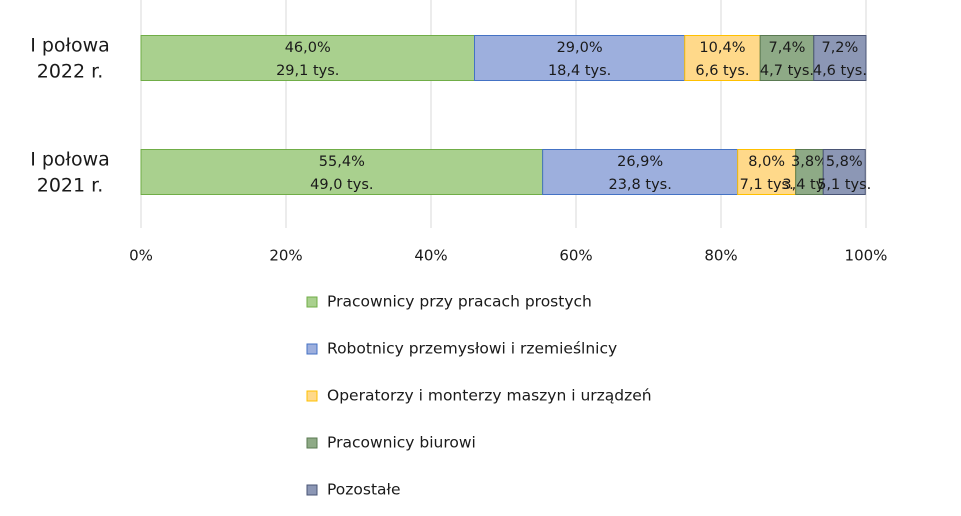 The height and width of the screenshot is (516, 961). Describe the element at coordinates (787, 71) in the screenshot. I see `data-label-value: 4,7 tys.` at that location.